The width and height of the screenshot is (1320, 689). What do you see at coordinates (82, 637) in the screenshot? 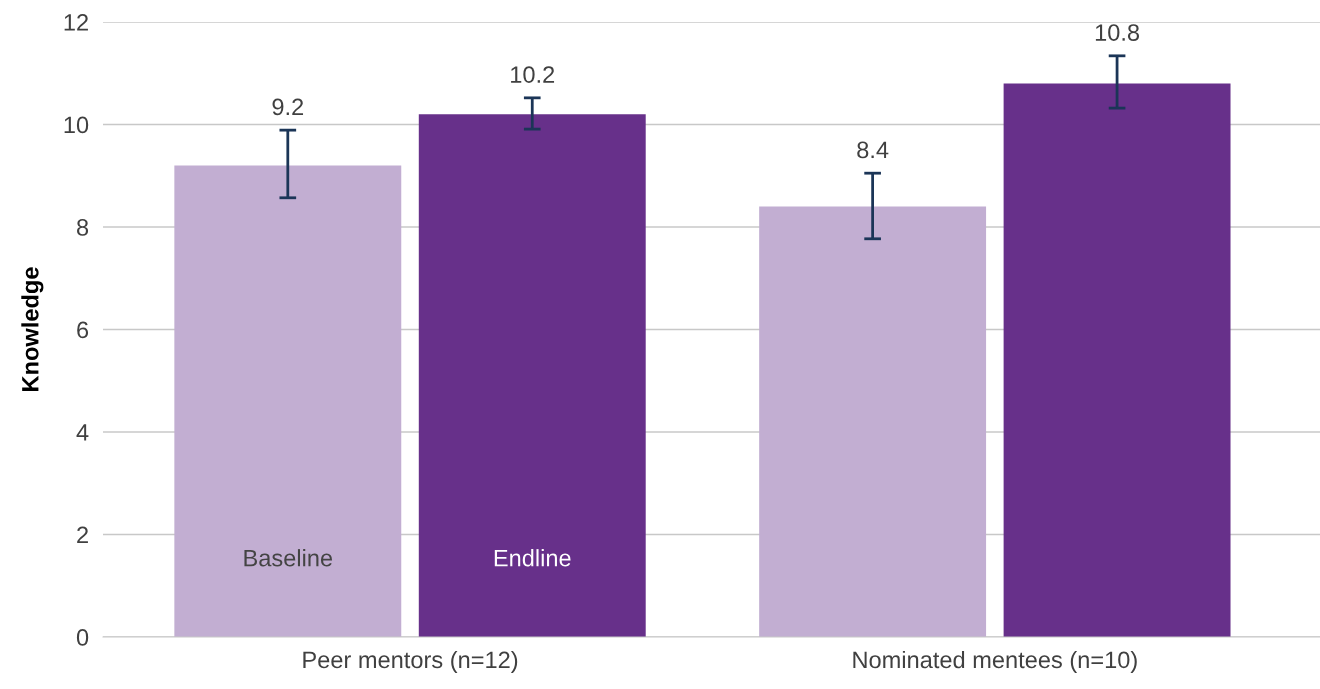
I see `y-tick-label: 0` at bounding box center [82, 637].